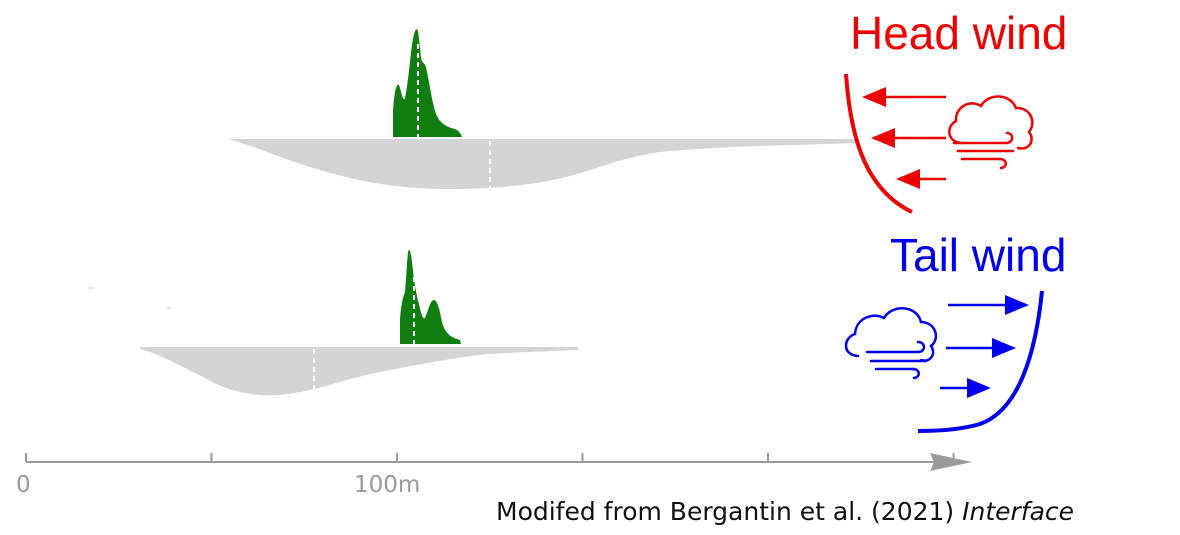 This screenshot has height=535, width=1180. Describe the element at coordinates (984, 346) in the screenshot. I see `tail-wind-arrows` at that location.